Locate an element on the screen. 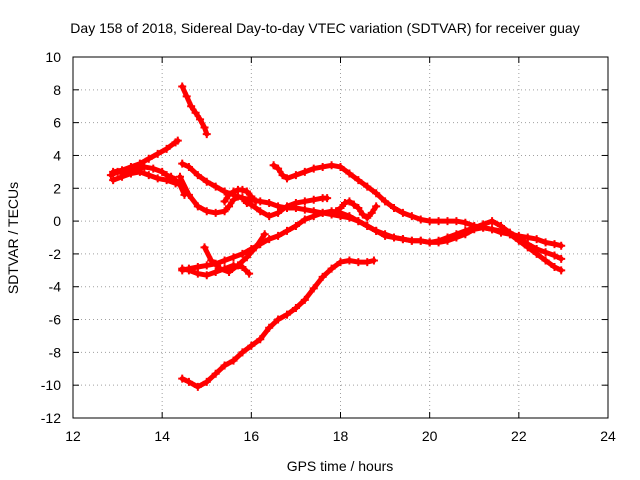  y-tick-label: -4 is located at coordinates (55, 287).